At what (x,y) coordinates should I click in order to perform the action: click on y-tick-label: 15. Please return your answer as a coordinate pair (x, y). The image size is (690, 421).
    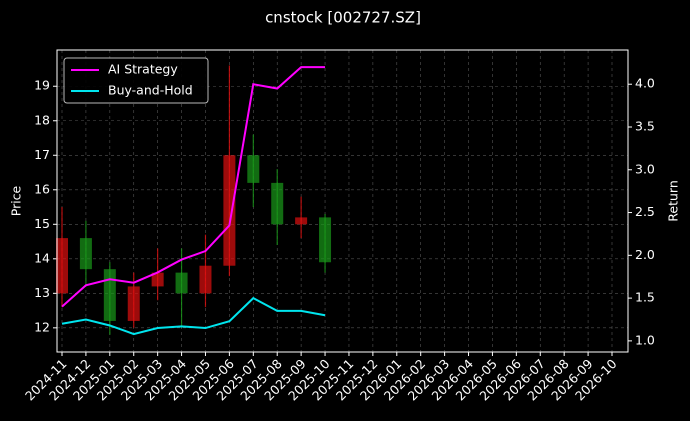
    Looking at the image, I should click on (42, 223).